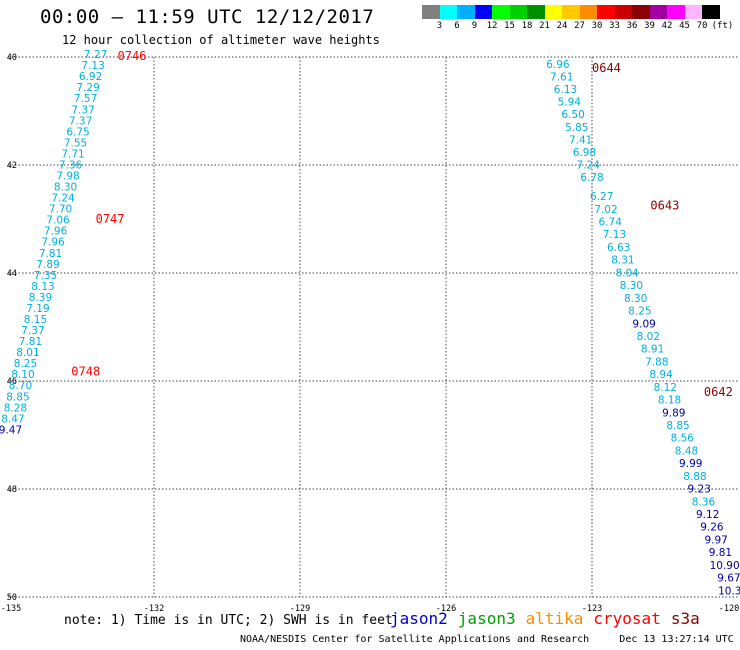 Image resolution: width=740 pixels, height=650 pixels. I want to click on wave-height-value: 7.24, so click(589, 166).